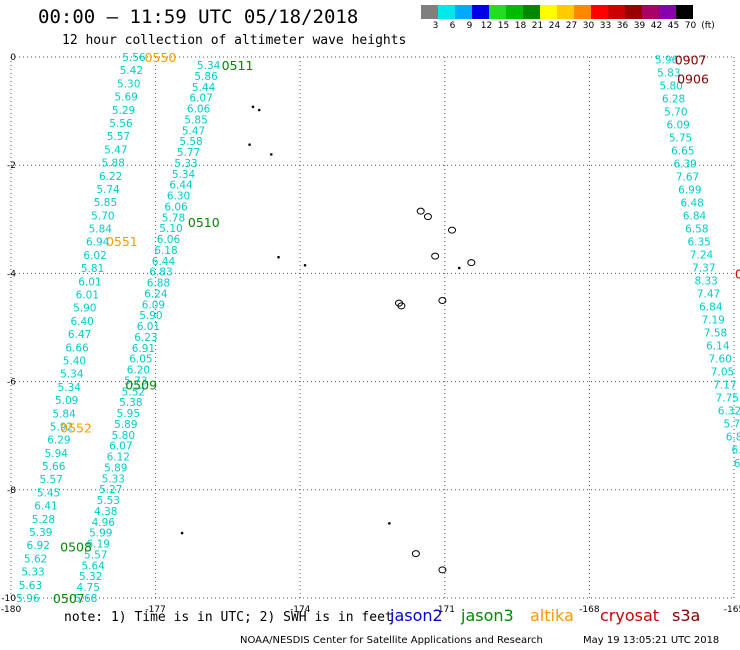  Describe the element at coordinates (693, 79) in the screenshot. I see `pass-time-label: 0906` at that location.